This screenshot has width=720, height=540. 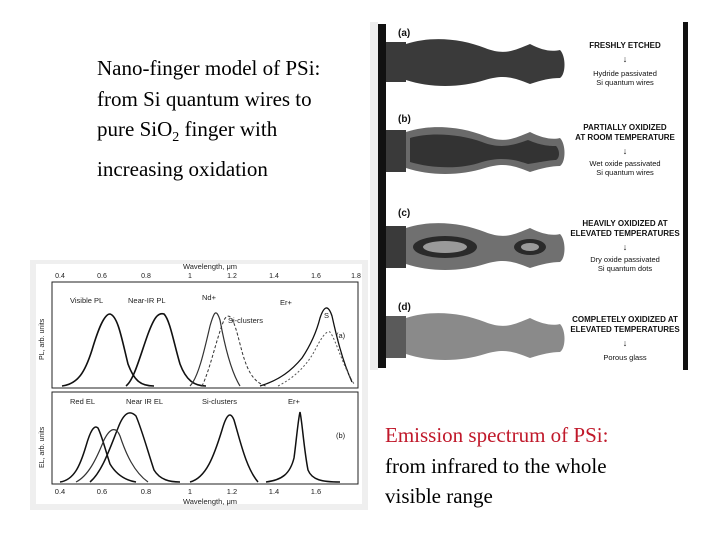 What do you see at coordinates (625, 45) in the screenshot?
I see `panel-title: FRESHLY ETCHED` at bounding box center [625, 45].